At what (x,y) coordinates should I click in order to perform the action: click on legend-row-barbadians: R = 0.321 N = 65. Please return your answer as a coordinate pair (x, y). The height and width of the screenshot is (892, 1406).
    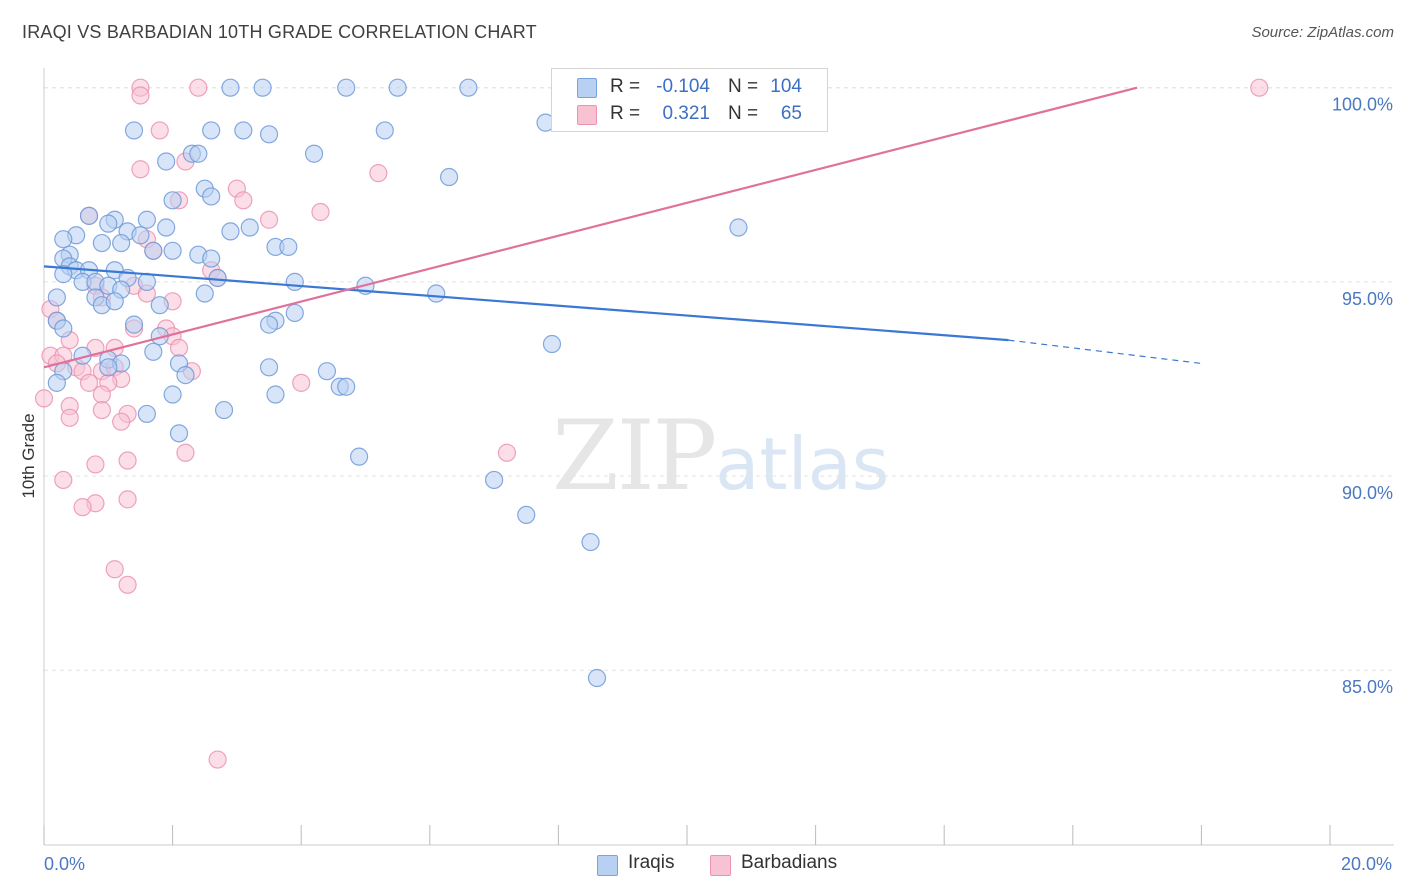
    Looking at the image, I should click on (689, 114).